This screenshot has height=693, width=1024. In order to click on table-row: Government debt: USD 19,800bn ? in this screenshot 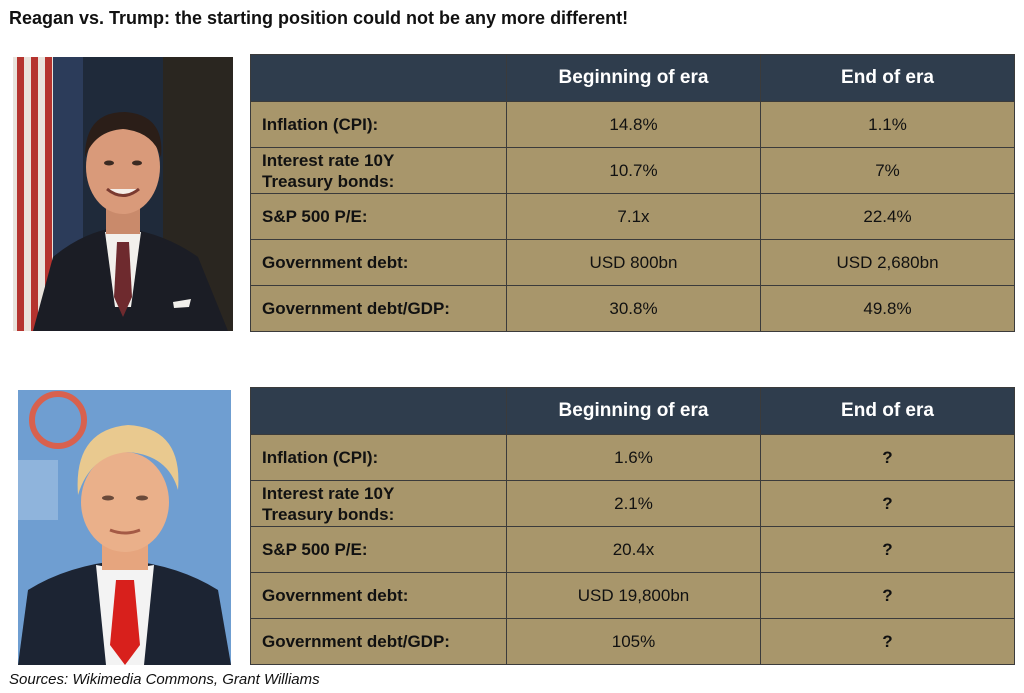, I will do `click(632, 595)`.